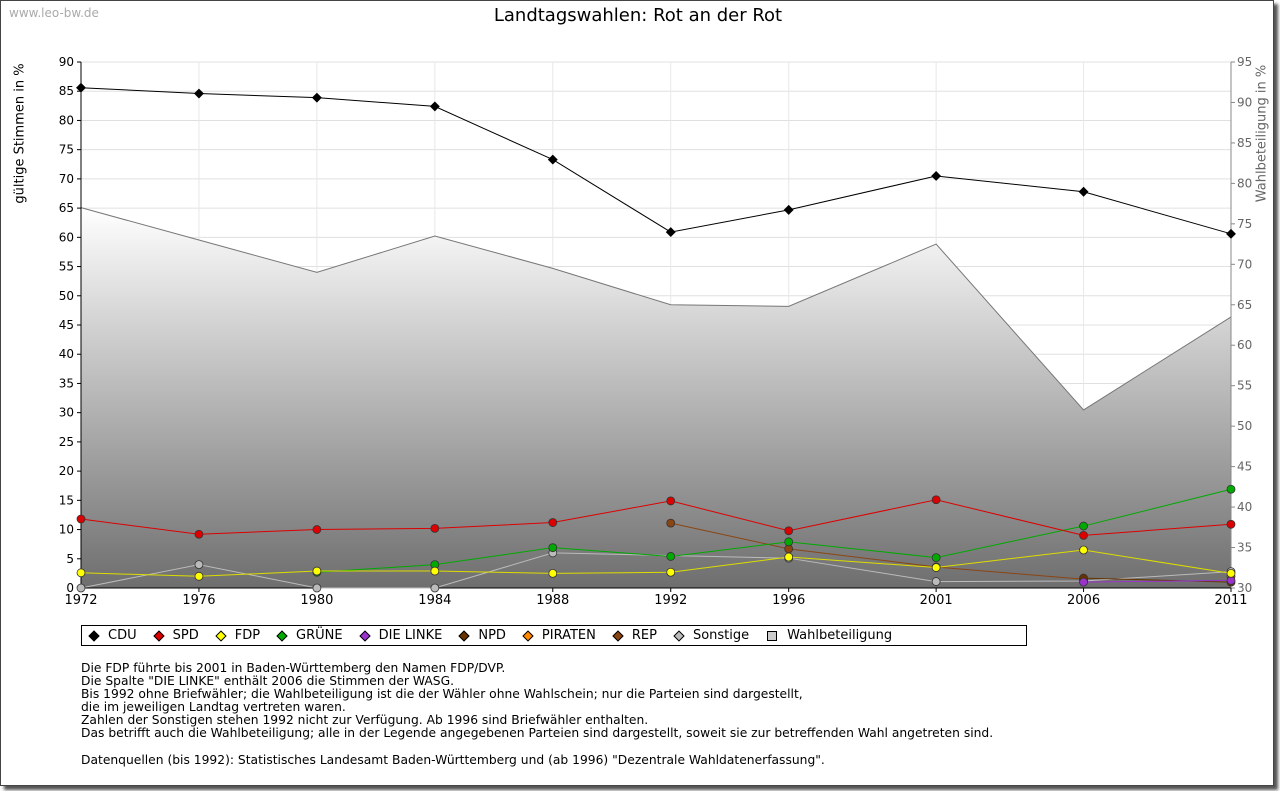  I want to click on x-tick-label: 2011, so click(1230, 600).